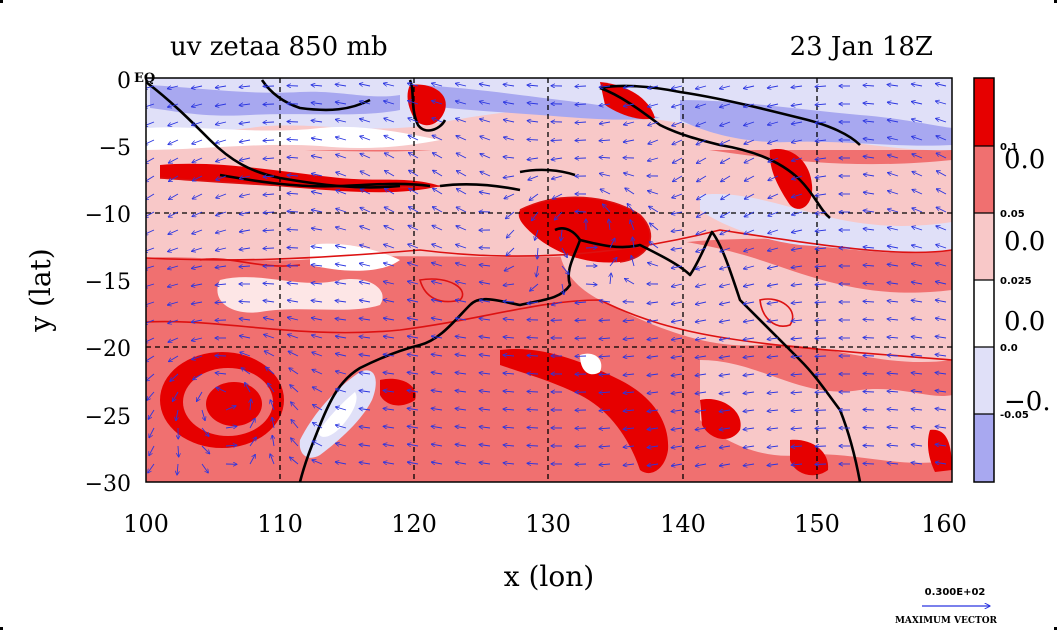 This screenshot has width=1058, height=631. Describe the element at coordinates (108, 283) in the screenshot. I see `y-tick-labels: 0 −5 −10 −15 −20 −25 −30` at that location.